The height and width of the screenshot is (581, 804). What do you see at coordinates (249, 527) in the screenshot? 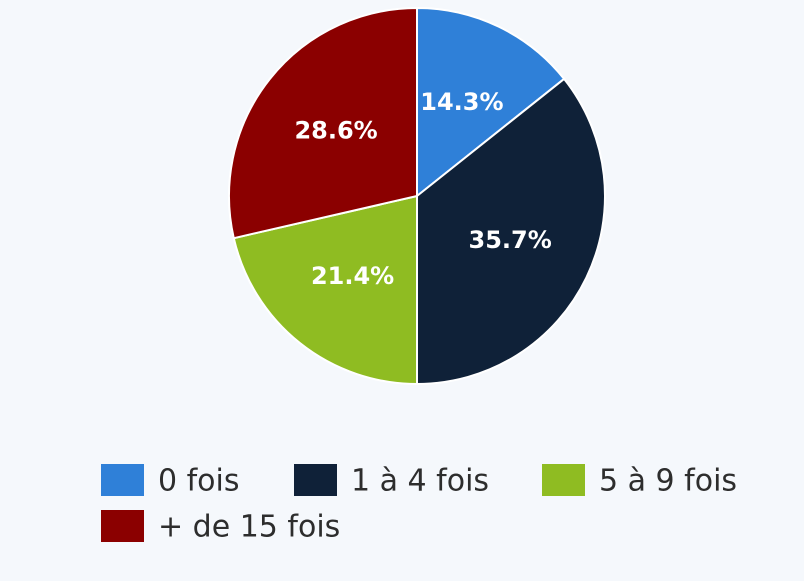
I see `legend-label: + de 15 fois` at bounding box center [249, 527].